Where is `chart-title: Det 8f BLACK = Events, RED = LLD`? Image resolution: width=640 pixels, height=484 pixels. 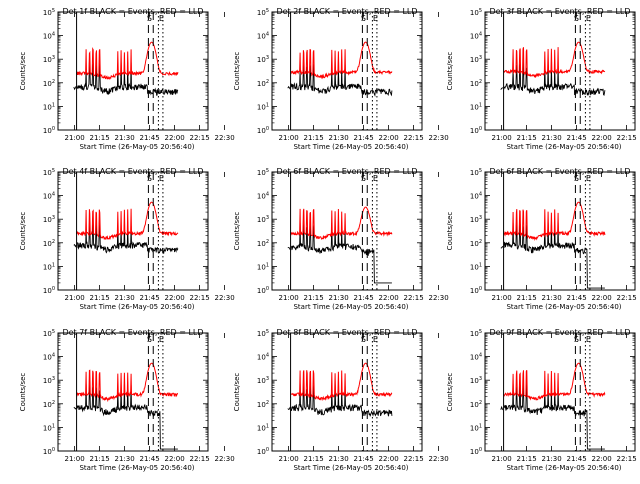
chart-title: Det 8f BLACK = Events, RED = LLD is located at coordinates (346, 332).